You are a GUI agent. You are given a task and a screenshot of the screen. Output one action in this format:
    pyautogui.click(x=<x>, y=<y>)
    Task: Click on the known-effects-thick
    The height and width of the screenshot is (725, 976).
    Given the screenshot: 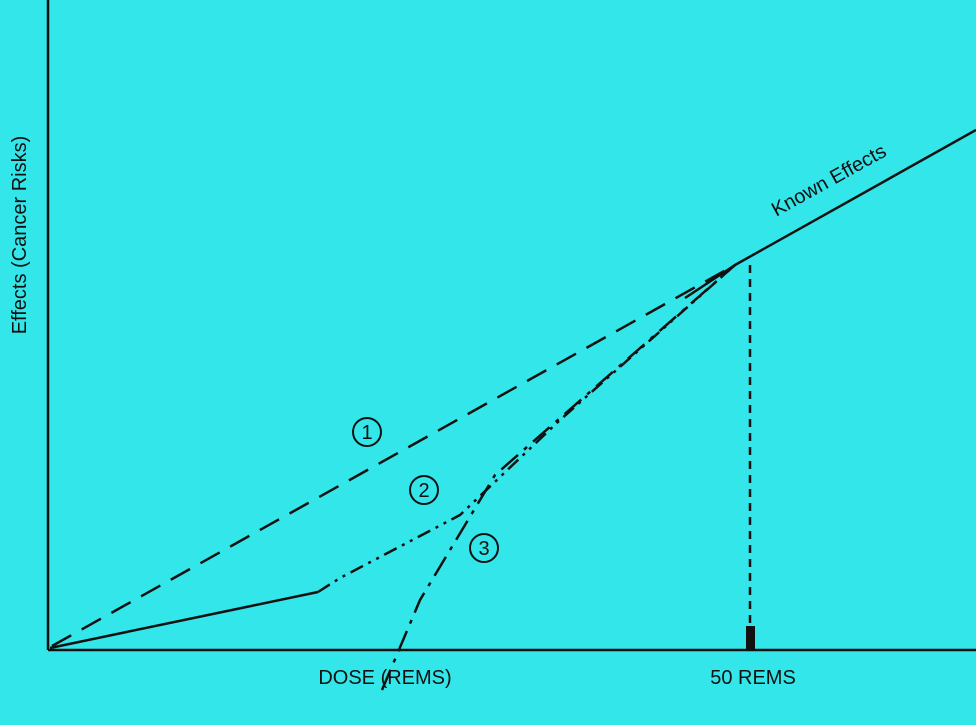 What is the action you would take?
    pyautogui.click(x=710, y=281)
    